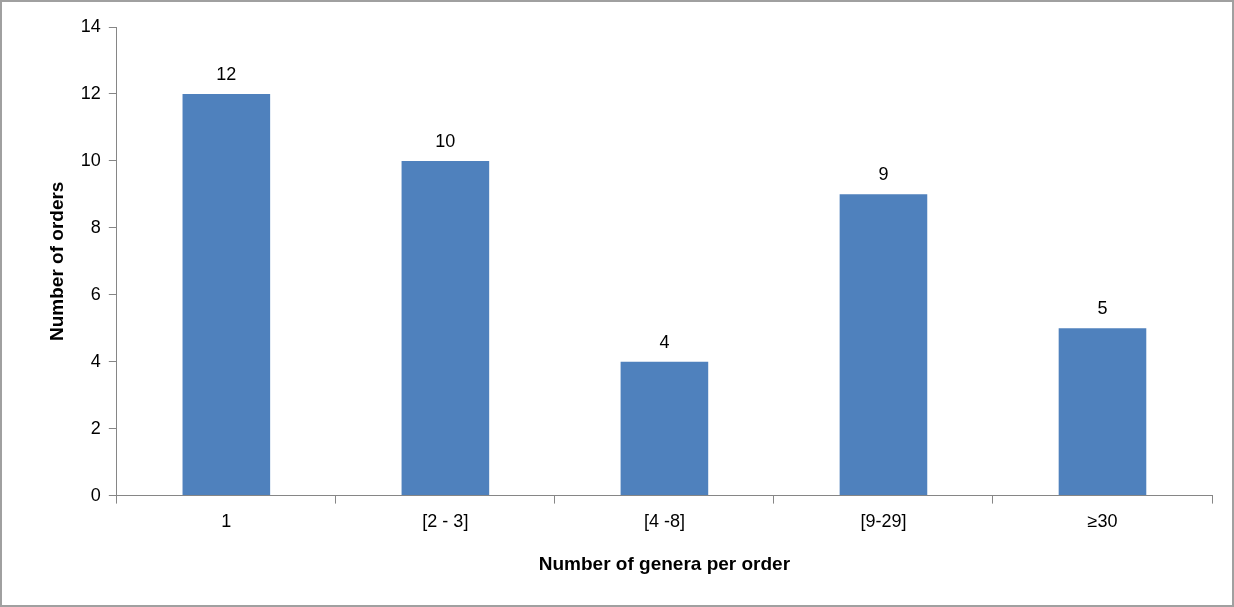 This screenshot has width=1234, height=607. I want to click on y-tick-label: 4, so click(95, 360).